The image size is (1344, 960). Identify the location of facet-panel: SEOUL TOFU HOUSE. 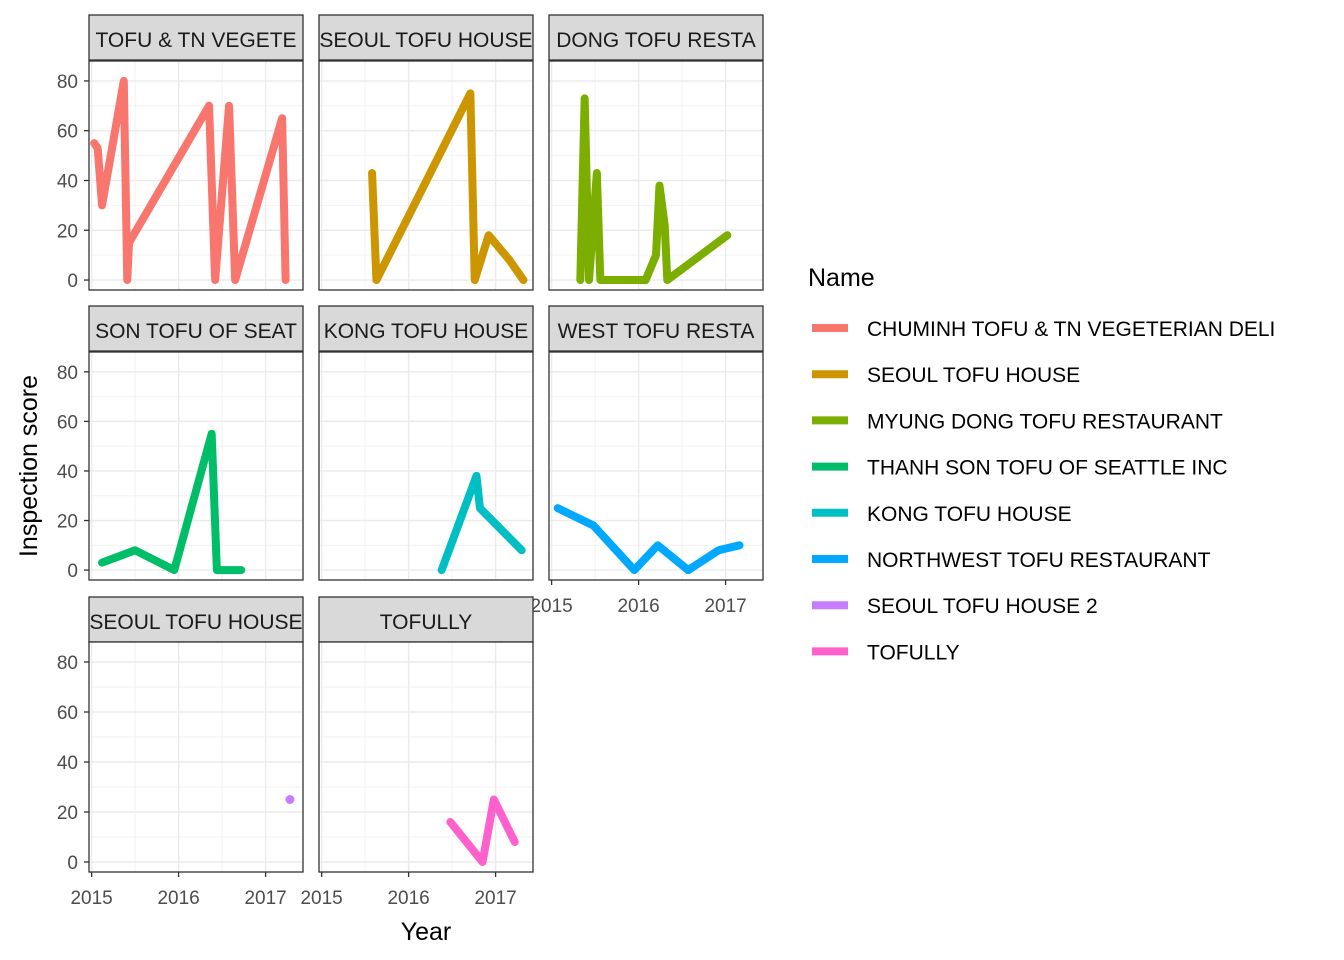
(426, 152).